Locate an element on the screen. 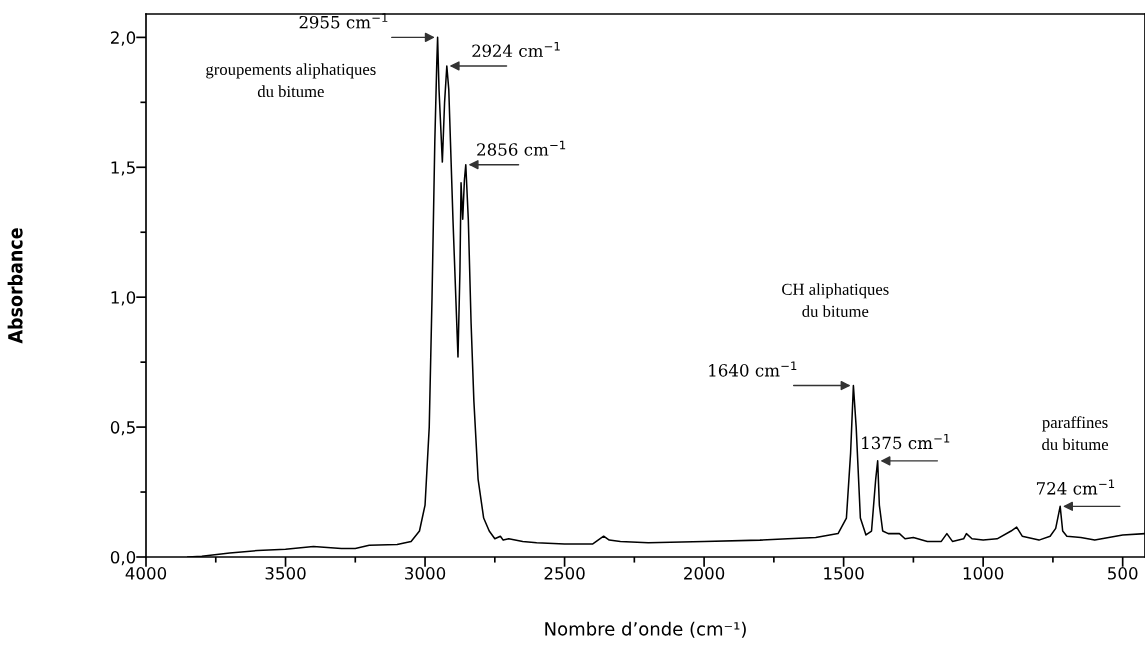 The width and height of the screenshot is (1145, 646). annotation: groupements aliphatiques du bitume is located at coordinates (291, 80).